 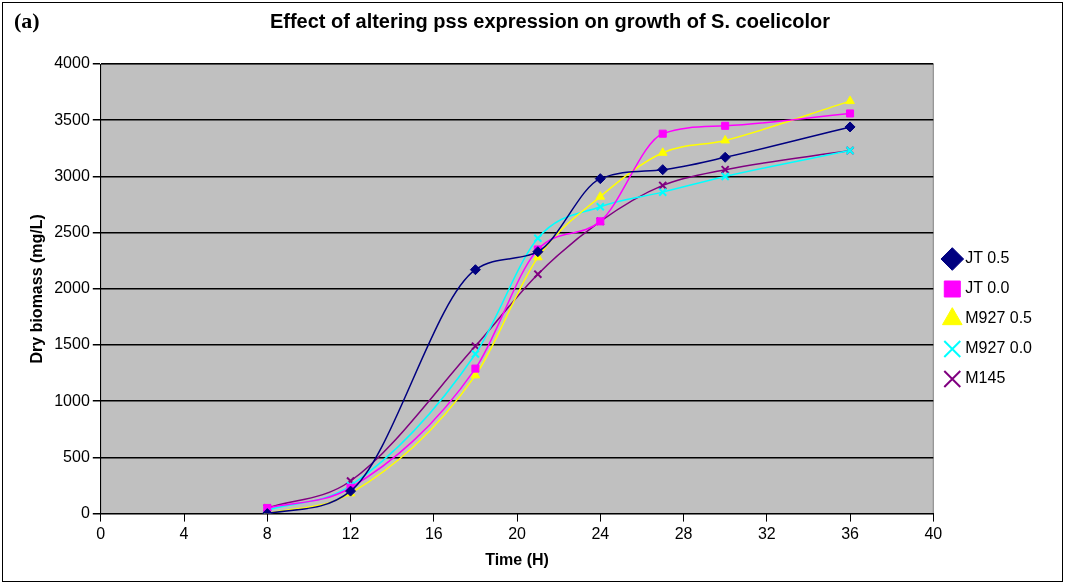 I want to click on x-tick-label: 12, so click(x=350, y=533).